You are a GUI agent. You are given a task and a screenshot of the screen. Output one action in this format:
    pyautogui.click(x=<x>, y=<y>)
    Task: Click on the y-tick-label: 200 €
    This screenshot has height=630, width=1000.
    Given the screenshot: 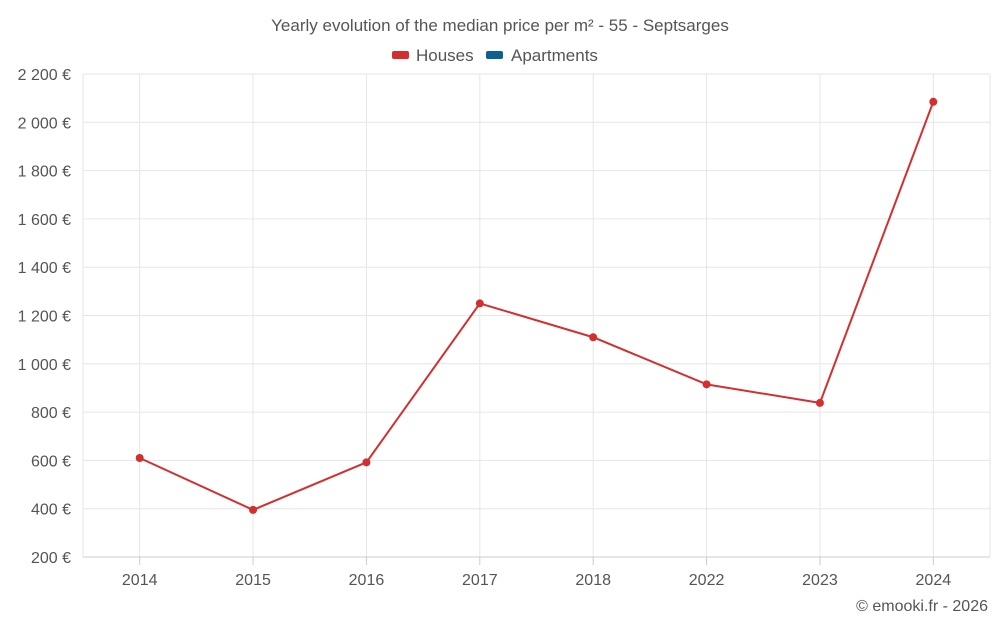 What is the action you would take?
    pyautogui.click(x=51, y=558)
    